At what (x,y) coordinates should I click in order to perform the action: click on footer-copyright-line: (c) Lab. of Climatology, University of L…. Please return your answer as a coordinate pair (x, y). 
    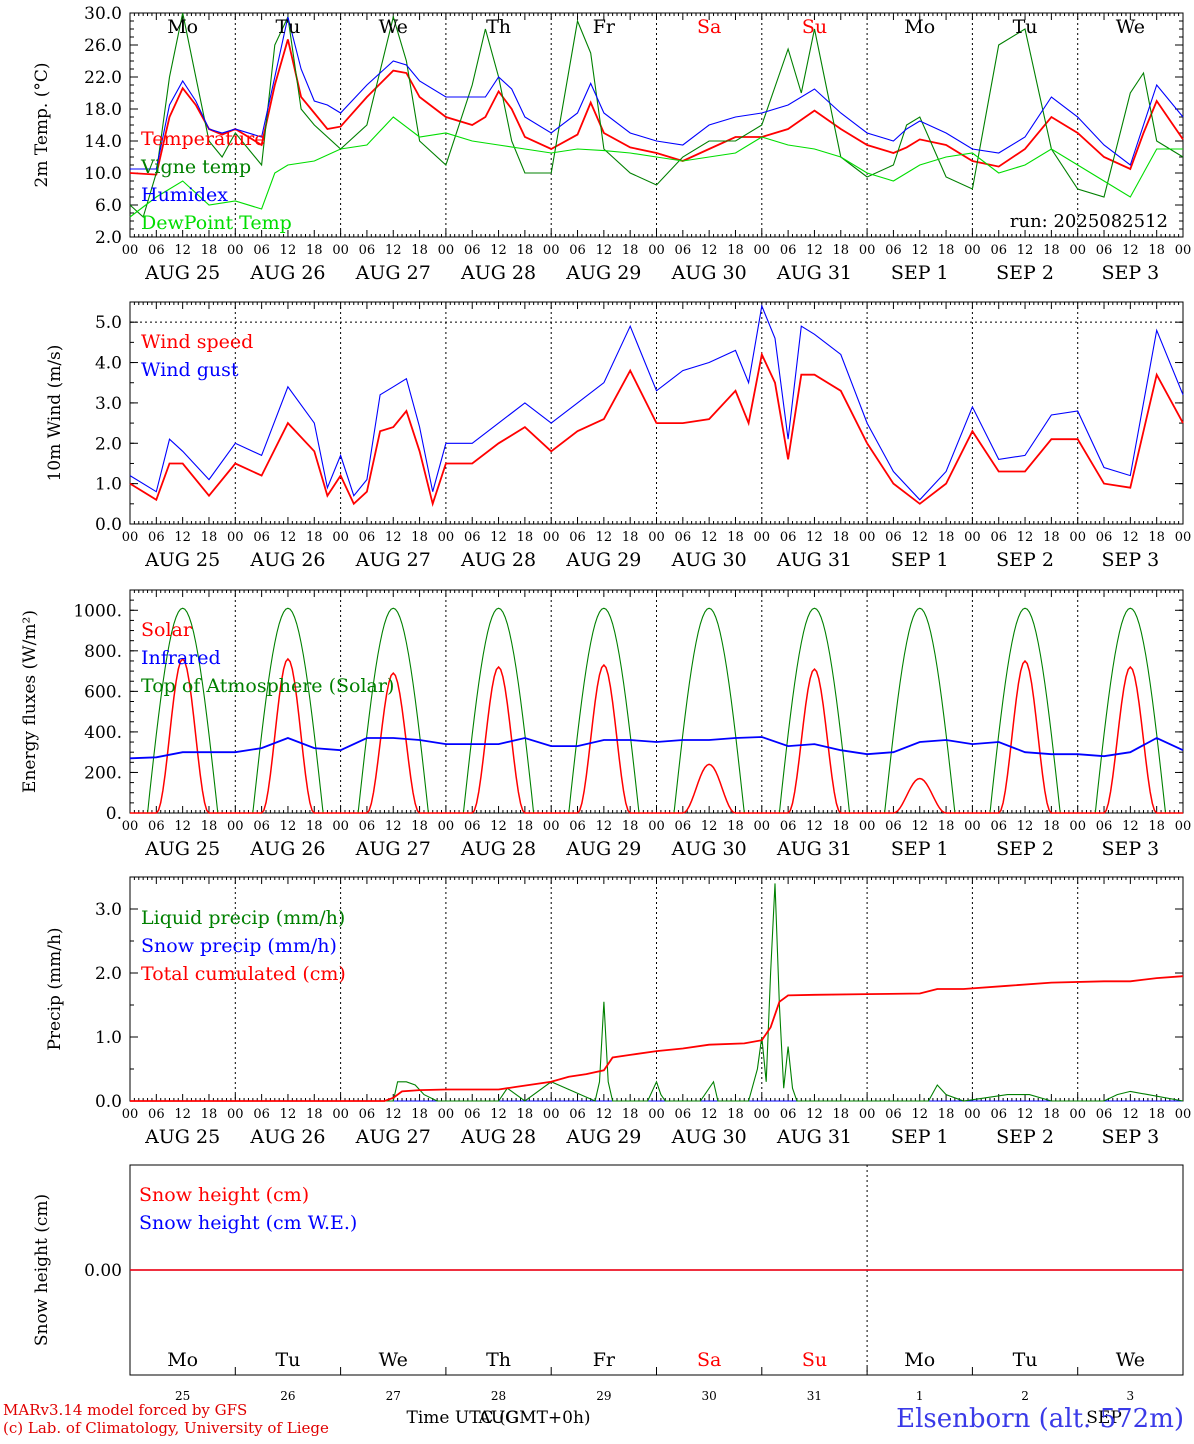
    Looking at the image, I should click on (166, 1428).